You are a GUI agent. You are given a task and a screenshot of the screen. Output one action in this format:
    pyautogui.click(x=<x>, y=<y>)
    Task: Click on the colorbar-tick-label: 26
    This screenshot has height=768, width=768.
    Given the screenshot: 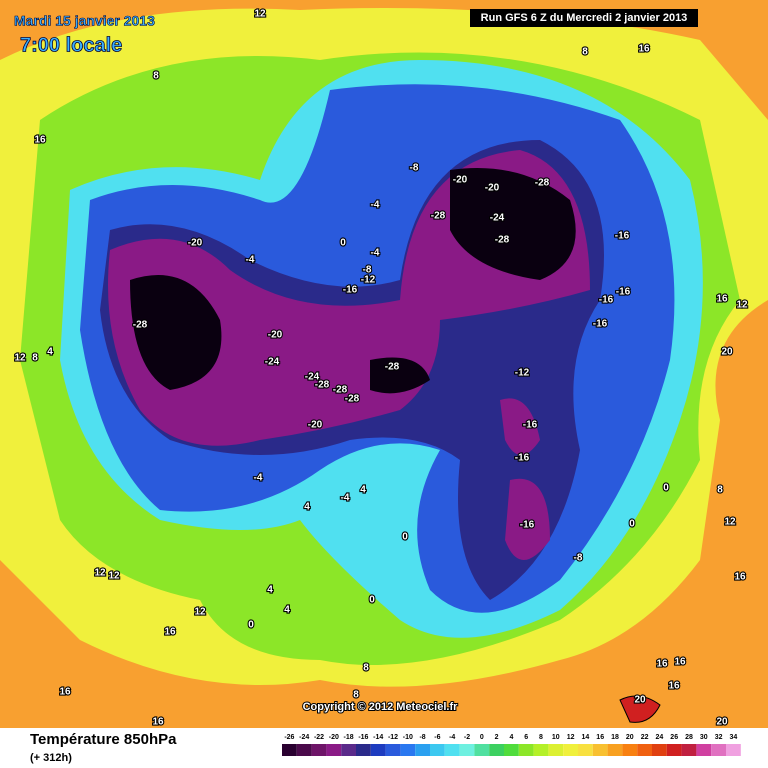 What is the action you would take?
    pyautogui.click(x=674, y=737)
    